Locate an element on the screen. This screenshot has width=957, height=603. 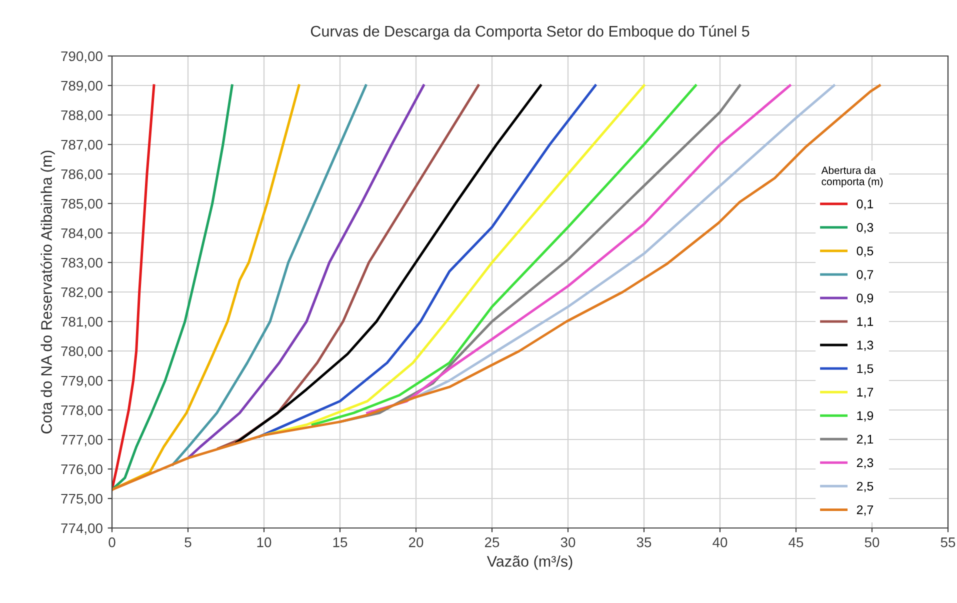
x-tick-label: 45 is located at coordinates (796, 543).